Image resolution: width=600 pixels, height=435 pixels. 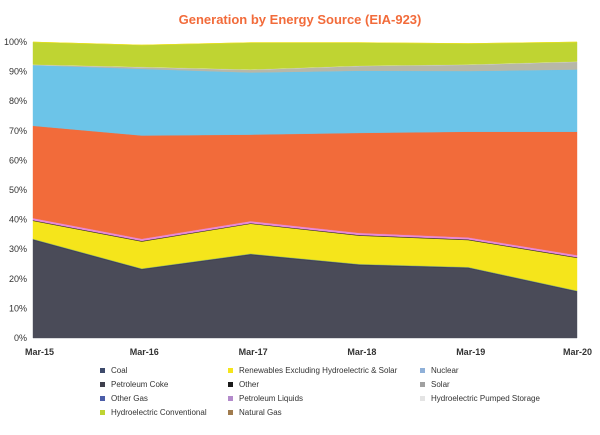 I want to click on legend-item: Natural Gas, so click(x=324, y=412).